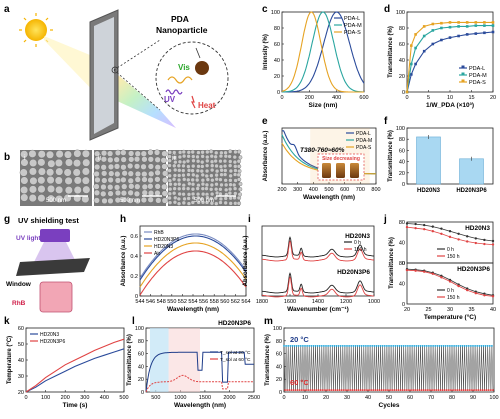  What do you see at coordinates (235, 302) in the screenshot?
I see `x-tick-label: 562` at bounding box center [235, 302].